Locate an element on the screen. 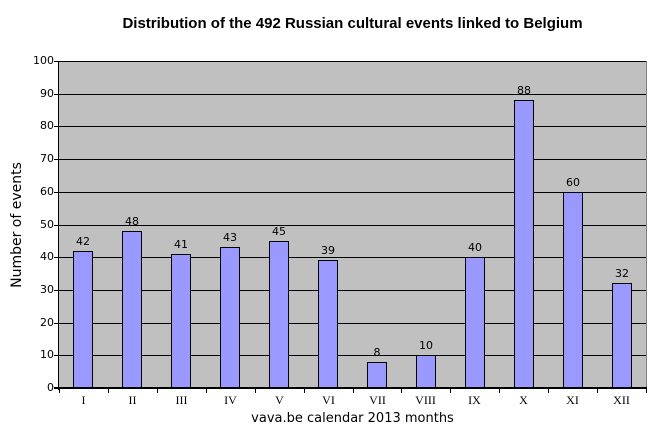 The image size is (666, 447). x-axis-category-label: VII is located at coordinates (377, 400).